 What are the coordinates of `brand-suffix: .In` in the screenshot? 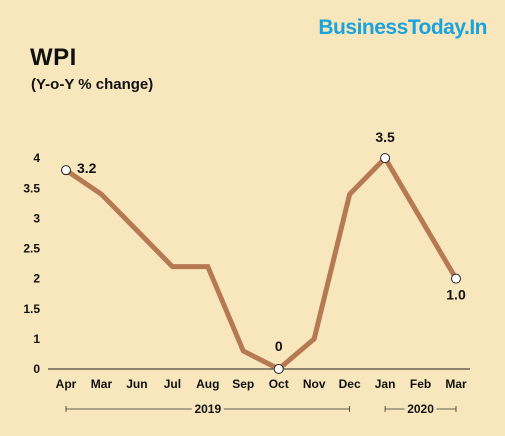 It's located at (476, 27).